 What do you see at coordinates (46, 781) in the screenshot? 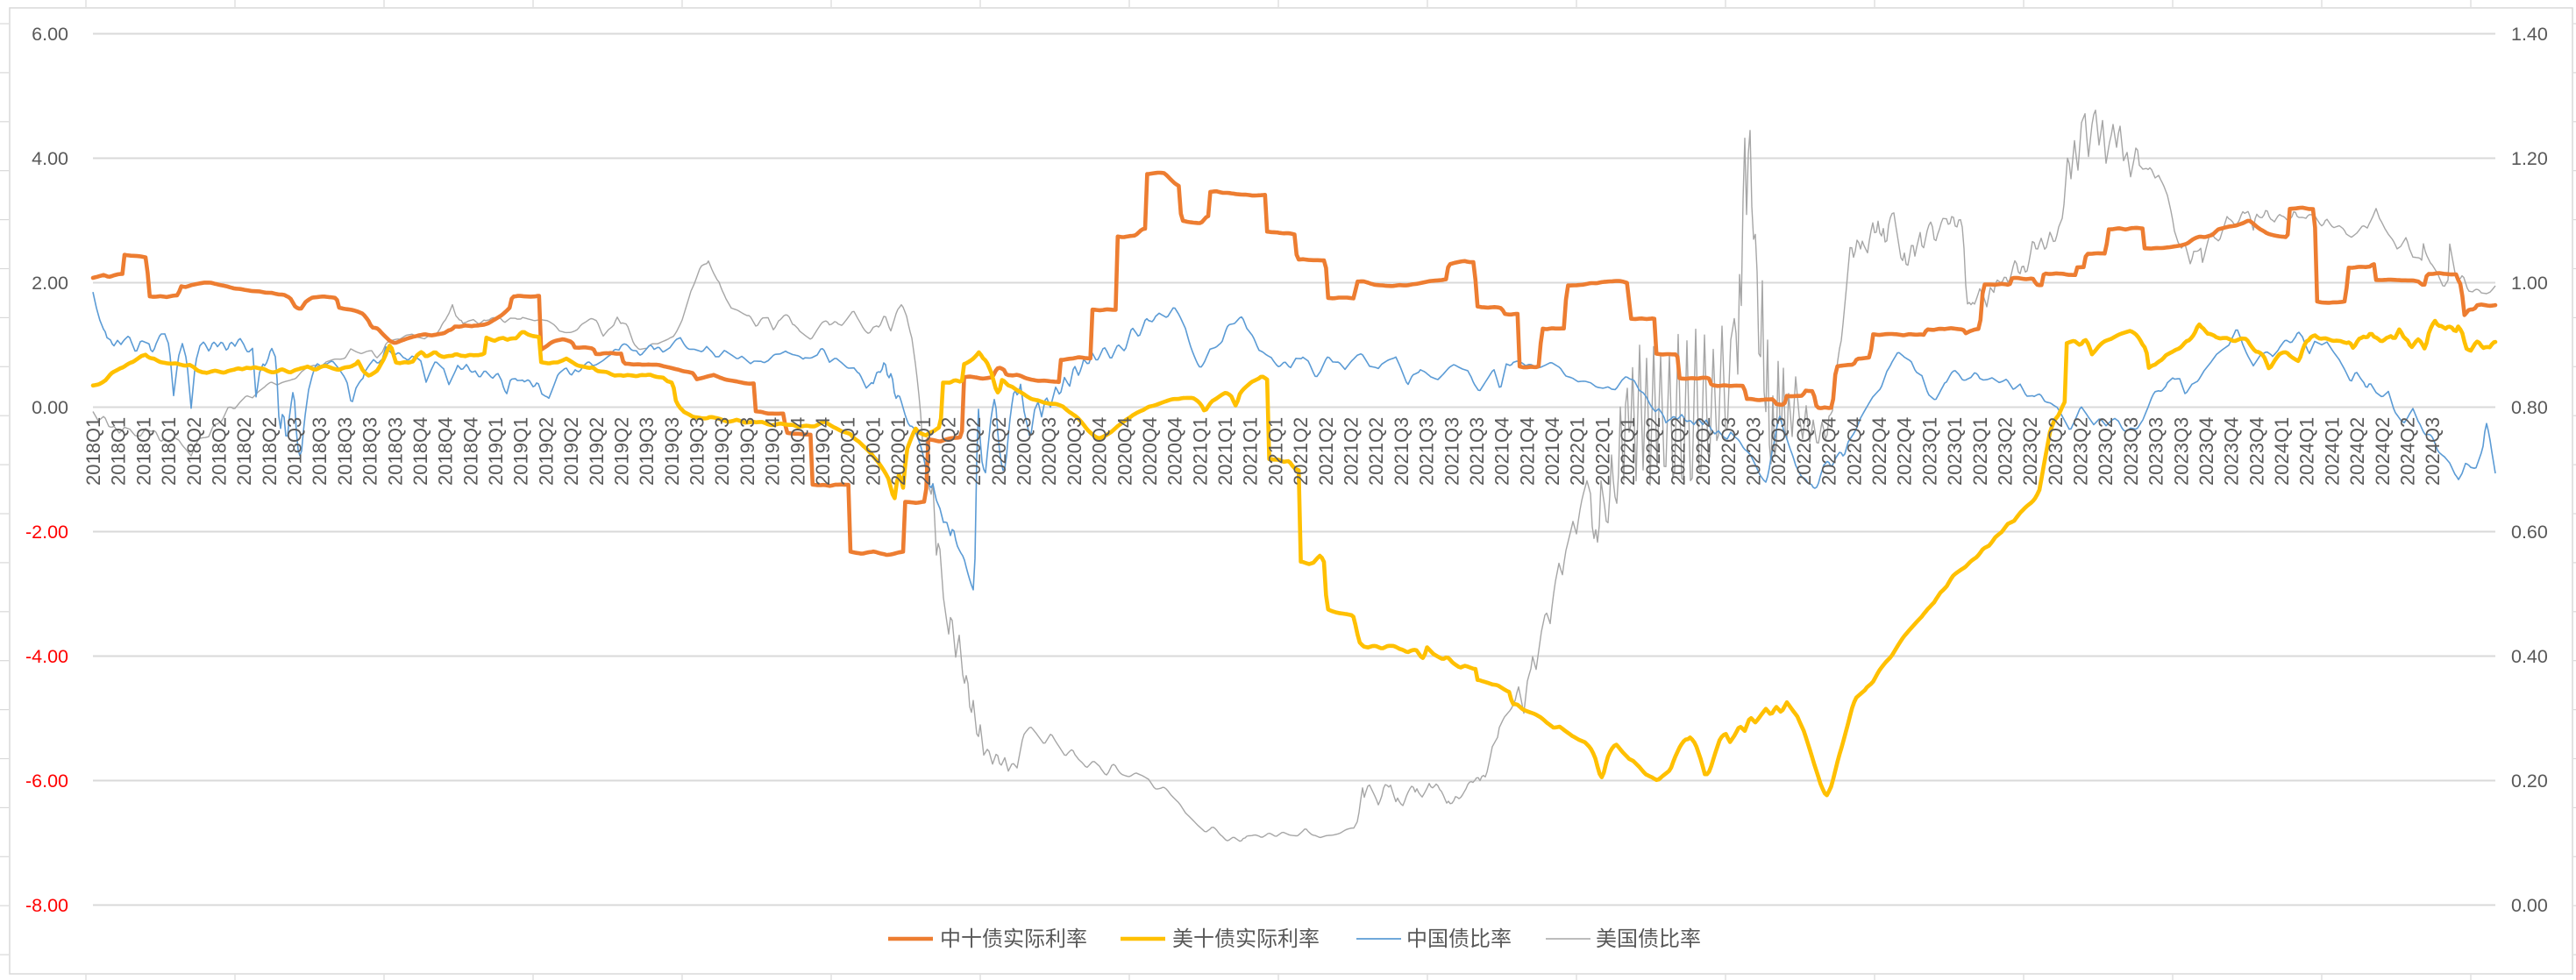
I see `svg-text: -6.00` at bounding box center [46, 781].